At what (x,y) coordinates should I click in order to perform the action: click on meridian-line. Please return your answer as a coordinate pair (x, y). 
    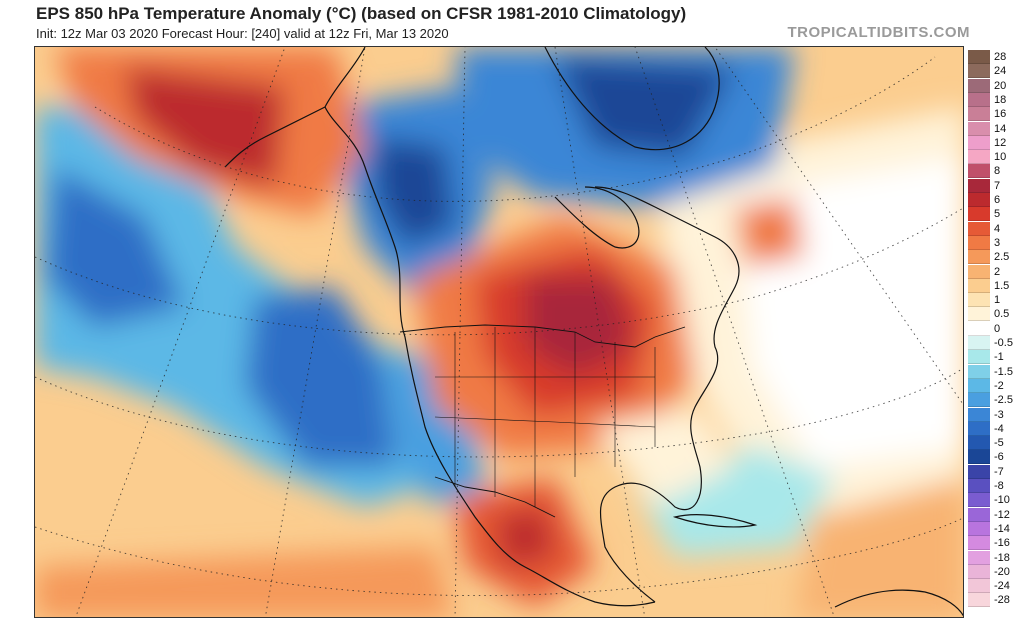
    Looking at the image, I should click on (460, 332).